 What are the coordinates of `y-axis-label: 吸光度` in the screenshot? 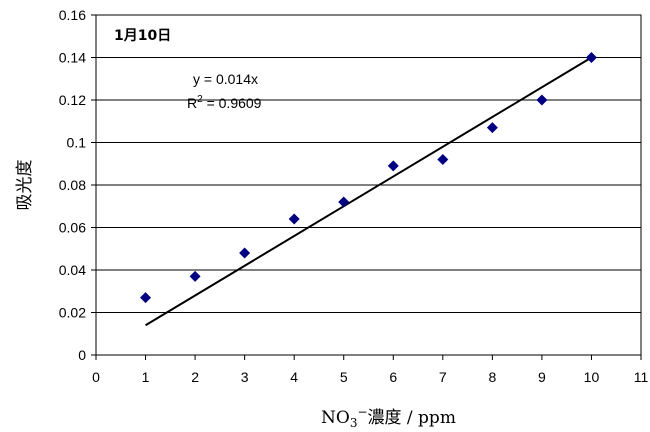 It's located at (25, 185).